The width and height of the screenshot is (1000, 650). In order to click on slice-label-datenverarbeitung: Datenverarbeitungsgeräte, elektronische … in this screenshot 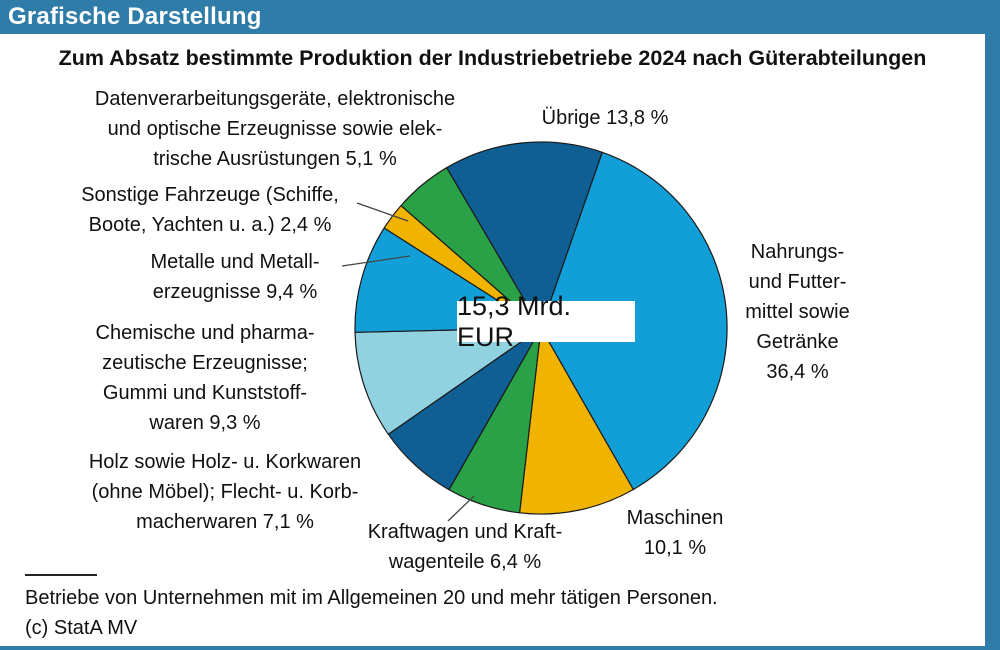, I will do `click(275, 129)`.